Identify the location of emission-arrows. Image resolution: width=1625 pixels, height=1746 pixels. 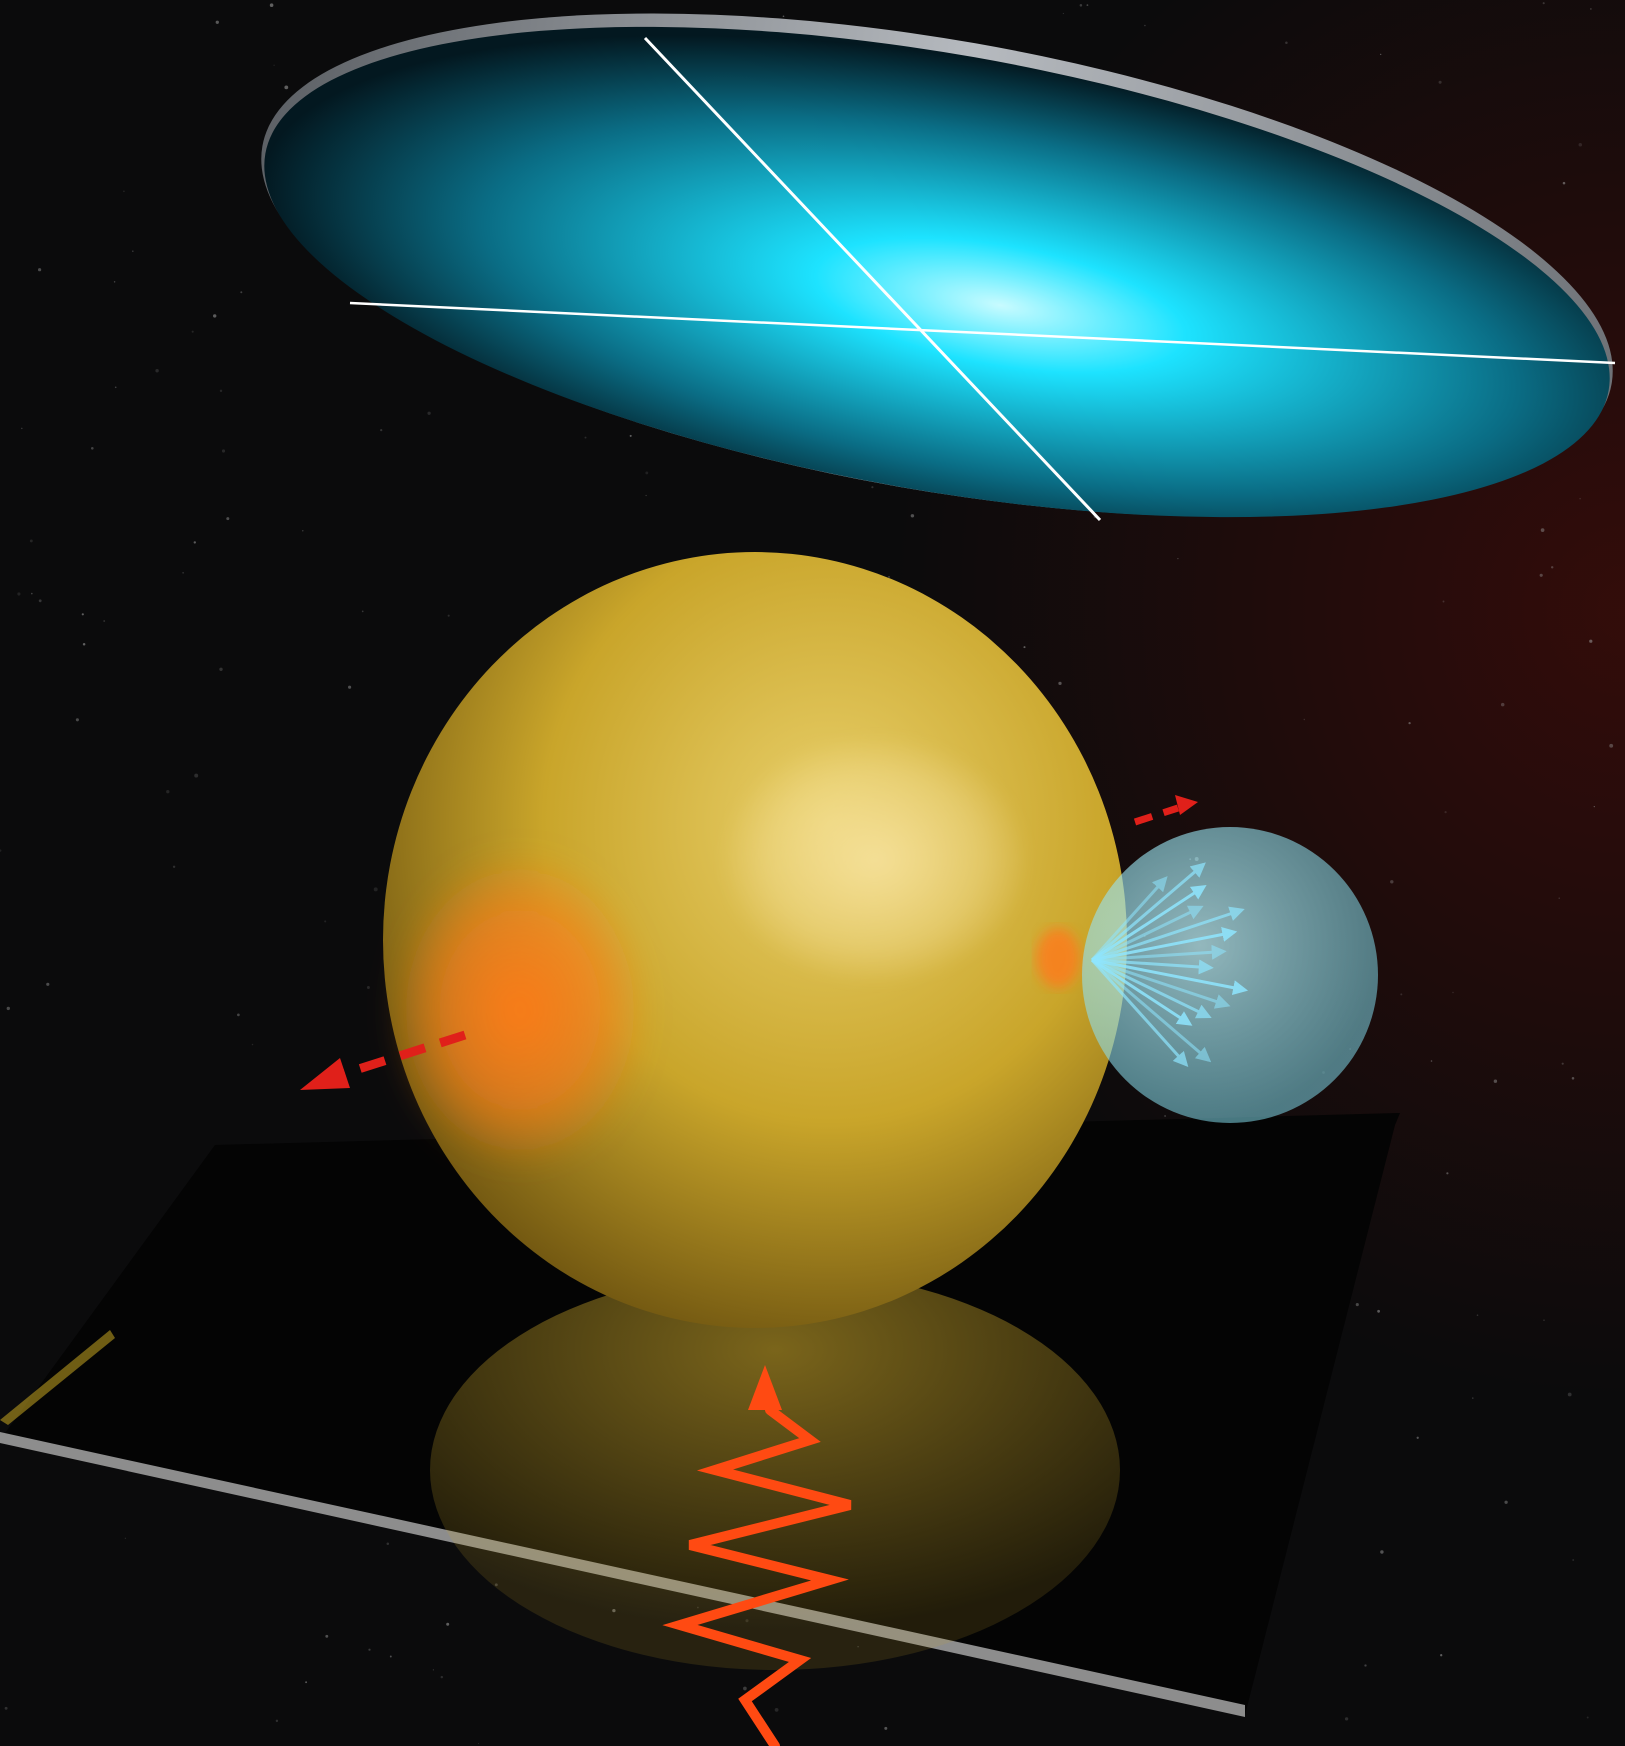
(1169, 965).